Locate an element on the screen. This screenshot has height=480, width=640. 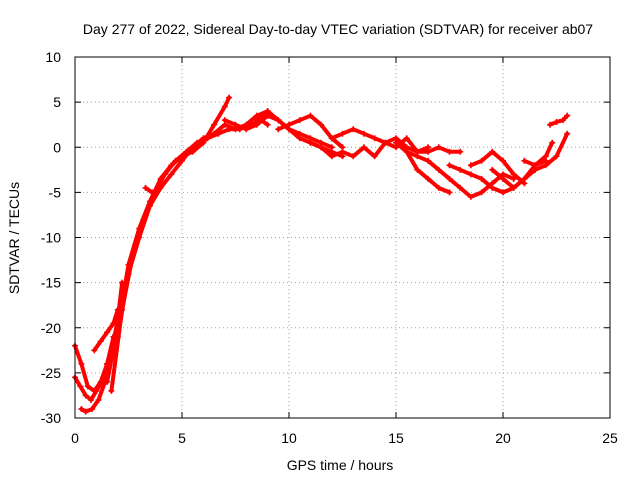
y-tick-label: -15 is located at coordinates (51, 283).